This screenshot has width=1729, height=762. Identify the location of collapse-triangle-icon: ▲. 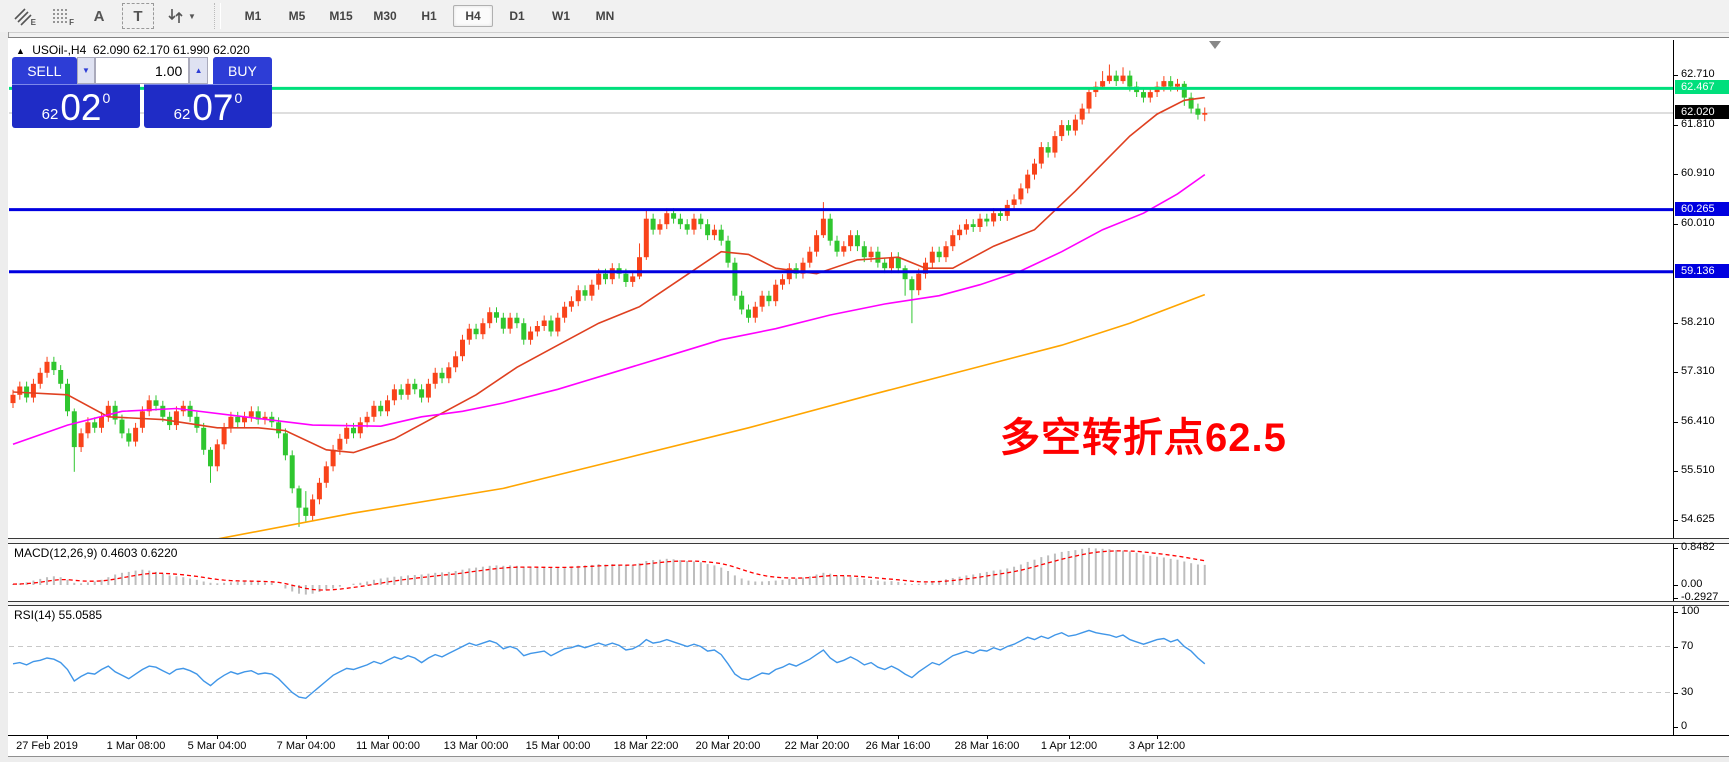
(20, 51).